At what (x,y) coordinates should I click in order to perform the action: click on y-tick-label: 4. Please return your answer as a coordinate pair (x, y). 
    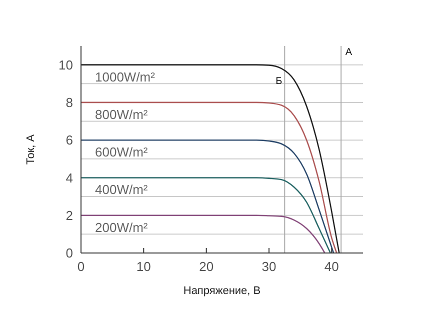
    Looking at the image, I should click on (69, 178).